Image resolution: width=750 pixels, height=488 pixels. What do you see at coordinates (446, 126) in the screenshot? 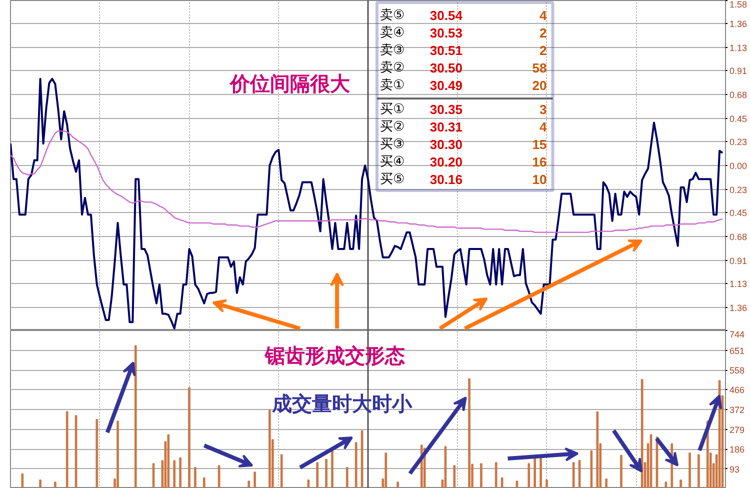
I see `data-label: 30.31` at bounding box center [446, 126].